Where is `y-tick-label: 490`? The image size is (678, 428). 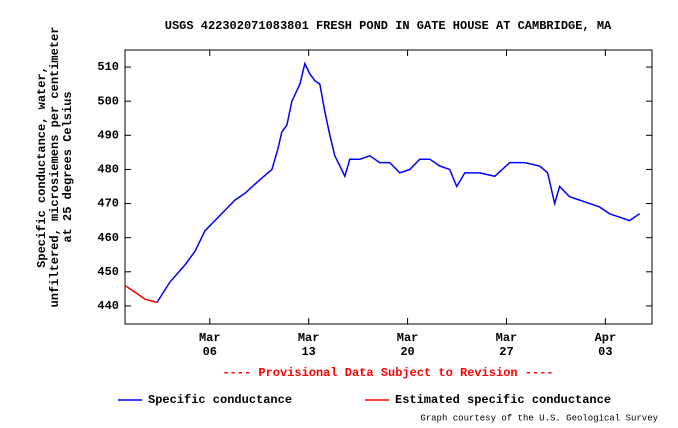
y-tick-label: 490 is located at coordinates (108, 135).